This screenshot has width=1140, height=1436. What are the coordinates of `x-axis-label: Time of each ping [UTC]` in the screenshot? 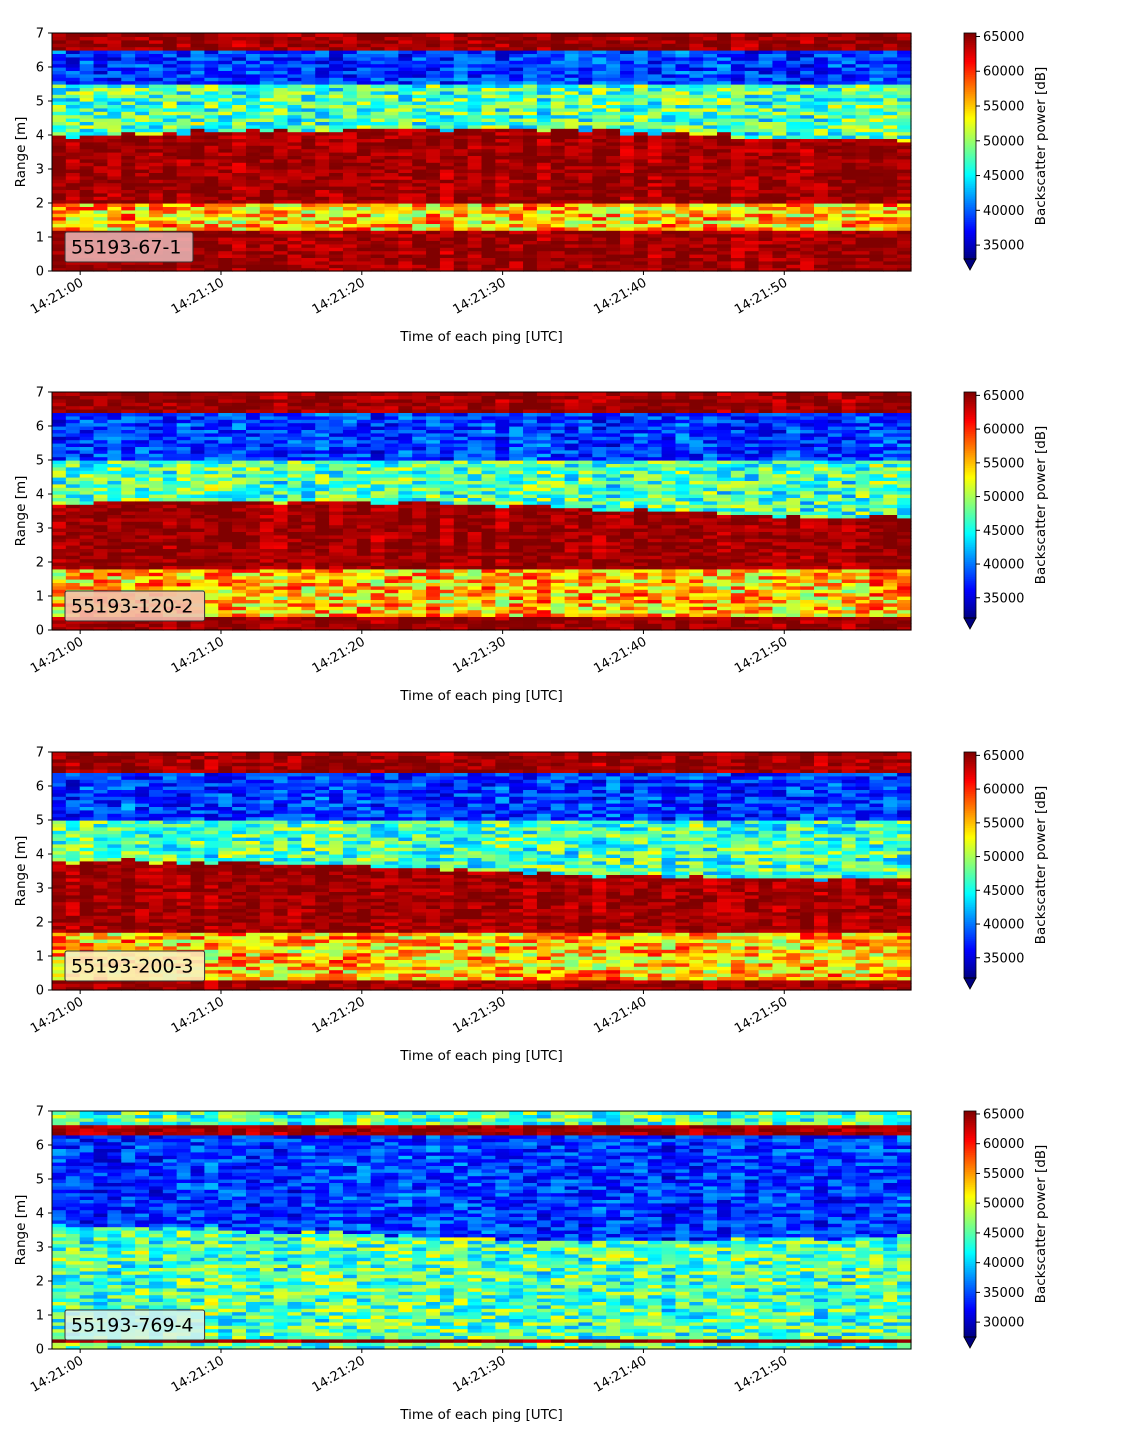 It's located at (481, 337).